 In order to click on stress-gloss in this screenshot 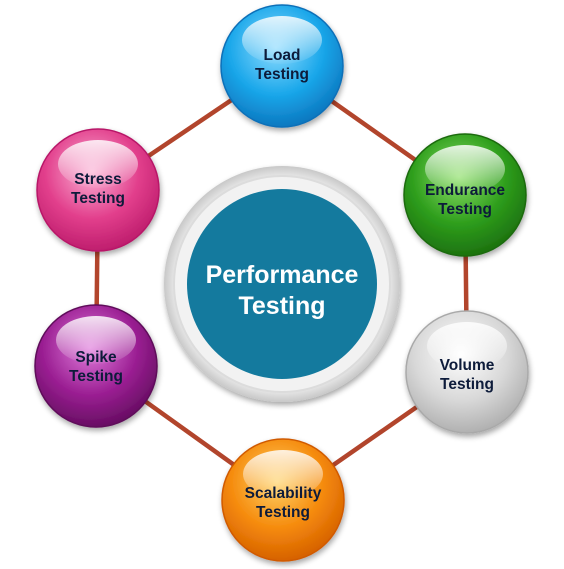, I will do `click(98, 164)`.